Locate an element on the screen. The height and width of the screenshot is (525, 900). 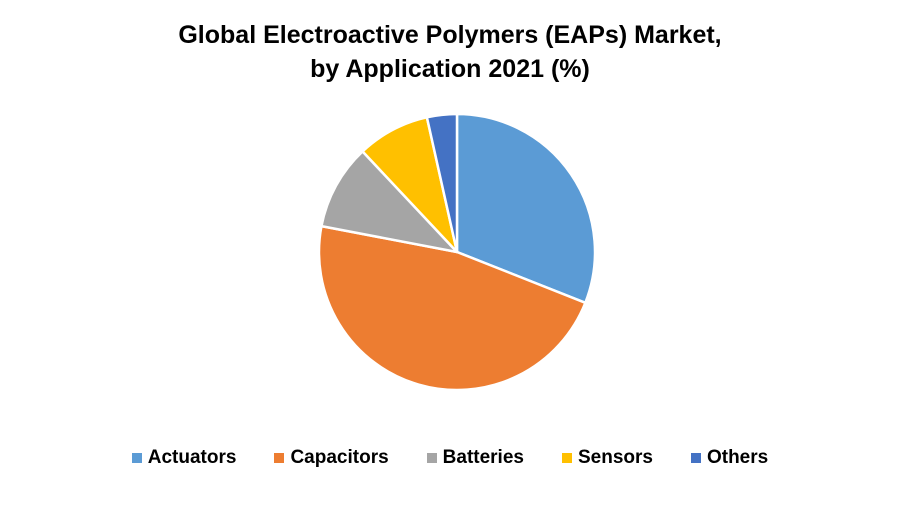
legend-swatch-actuators is located at coordinates (136, 458).